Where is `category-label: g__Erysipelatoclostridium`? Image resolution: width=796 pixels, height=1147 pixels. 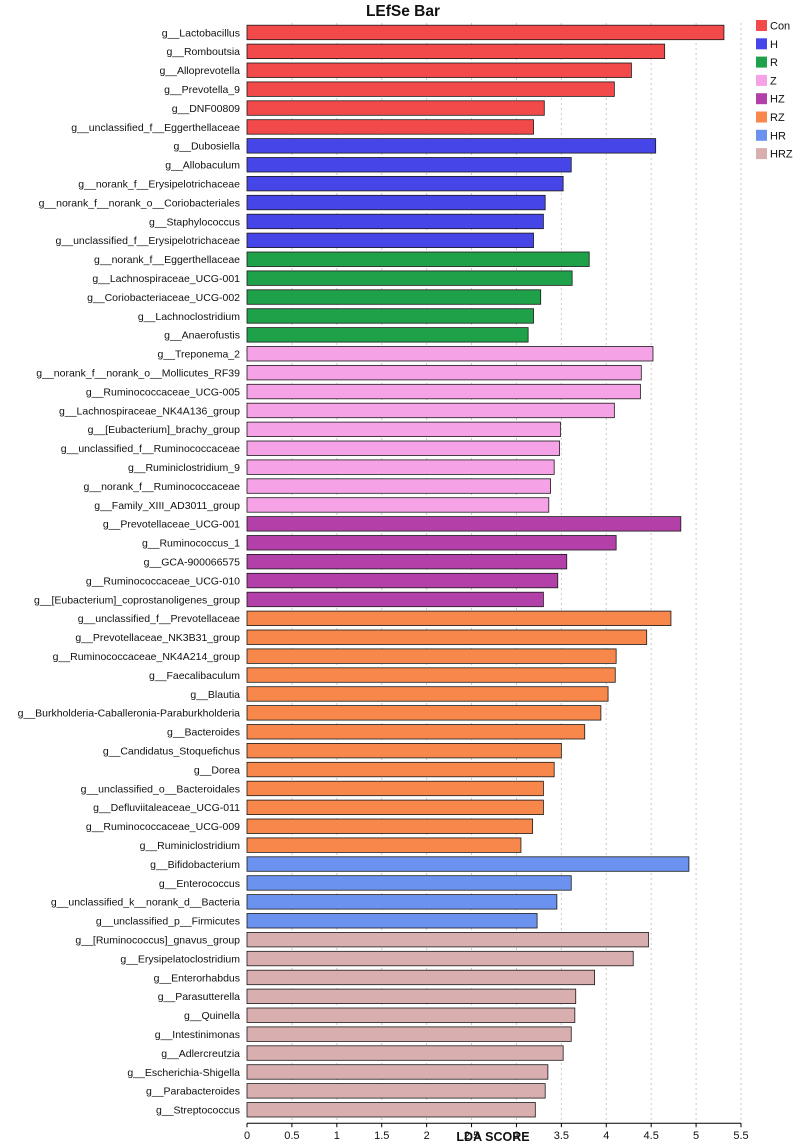 category-label: g__Erysipelatoclostridium is located at coordinates (180, 959).